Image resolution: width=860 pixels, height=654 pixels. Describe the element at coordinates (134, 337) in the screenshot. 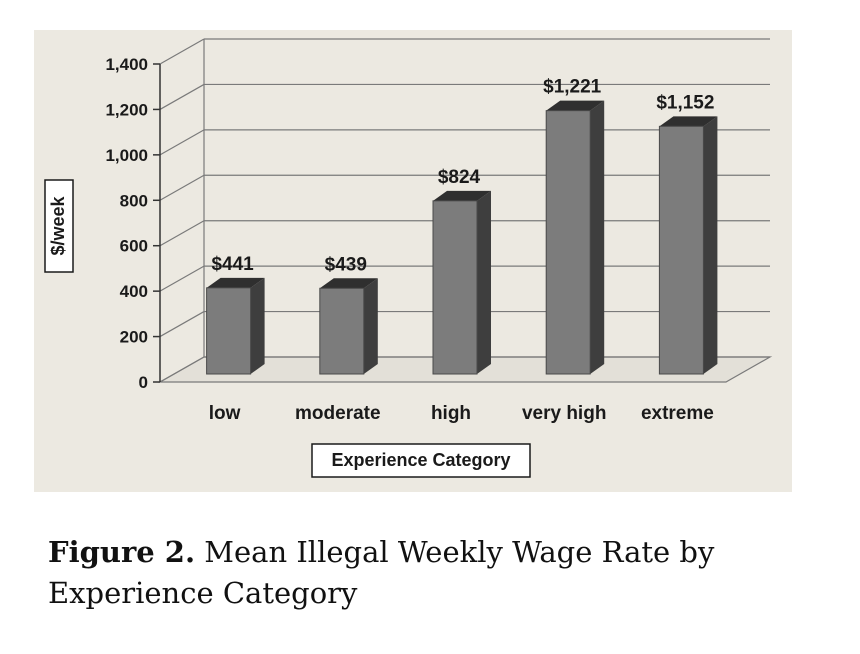

I see `y-tick-label: 200` at that location.